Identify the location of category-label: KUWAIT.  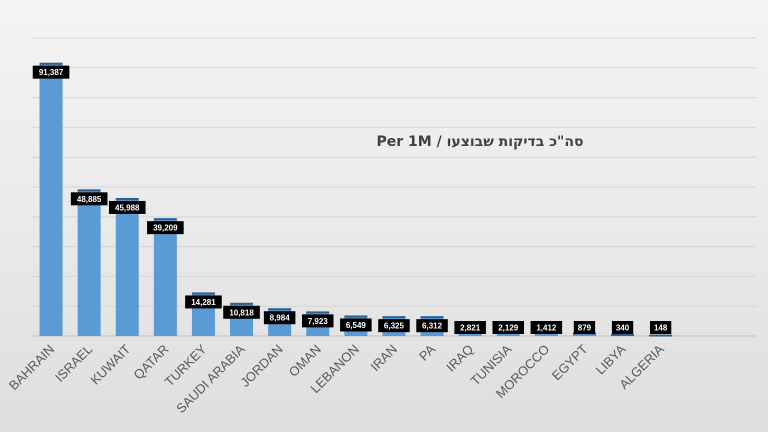
(110, 364).